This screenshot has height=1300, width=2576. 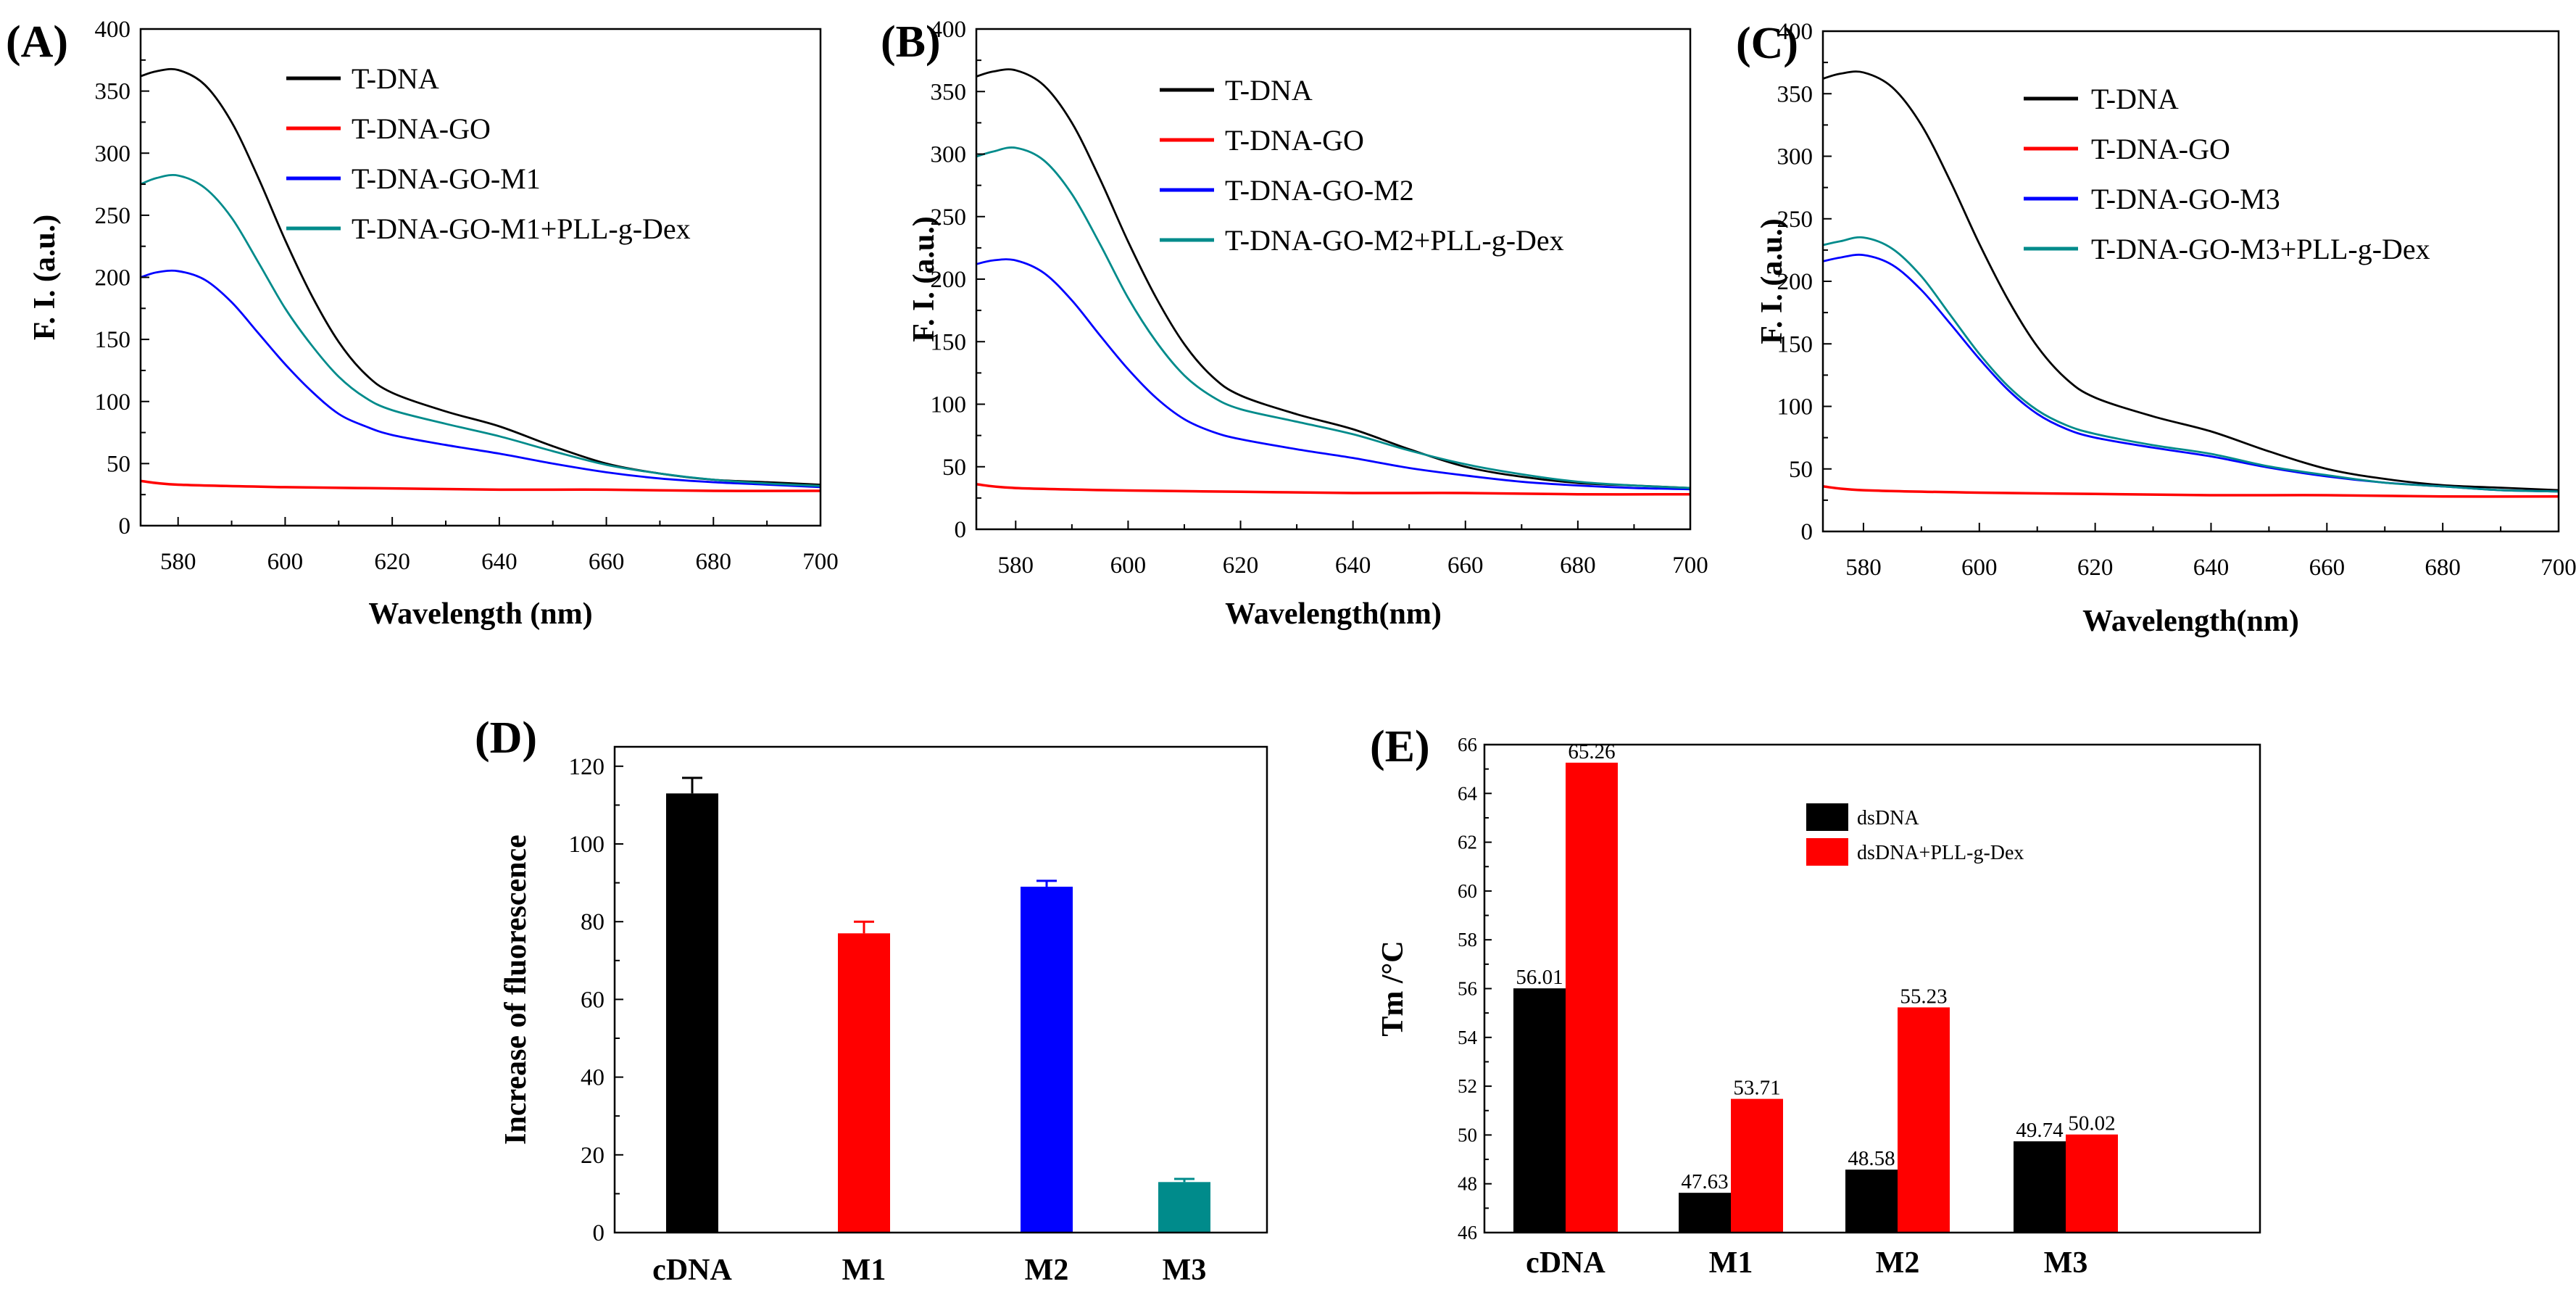 I want to click on y-tick-label: 58, so click(x=1467, y=940).